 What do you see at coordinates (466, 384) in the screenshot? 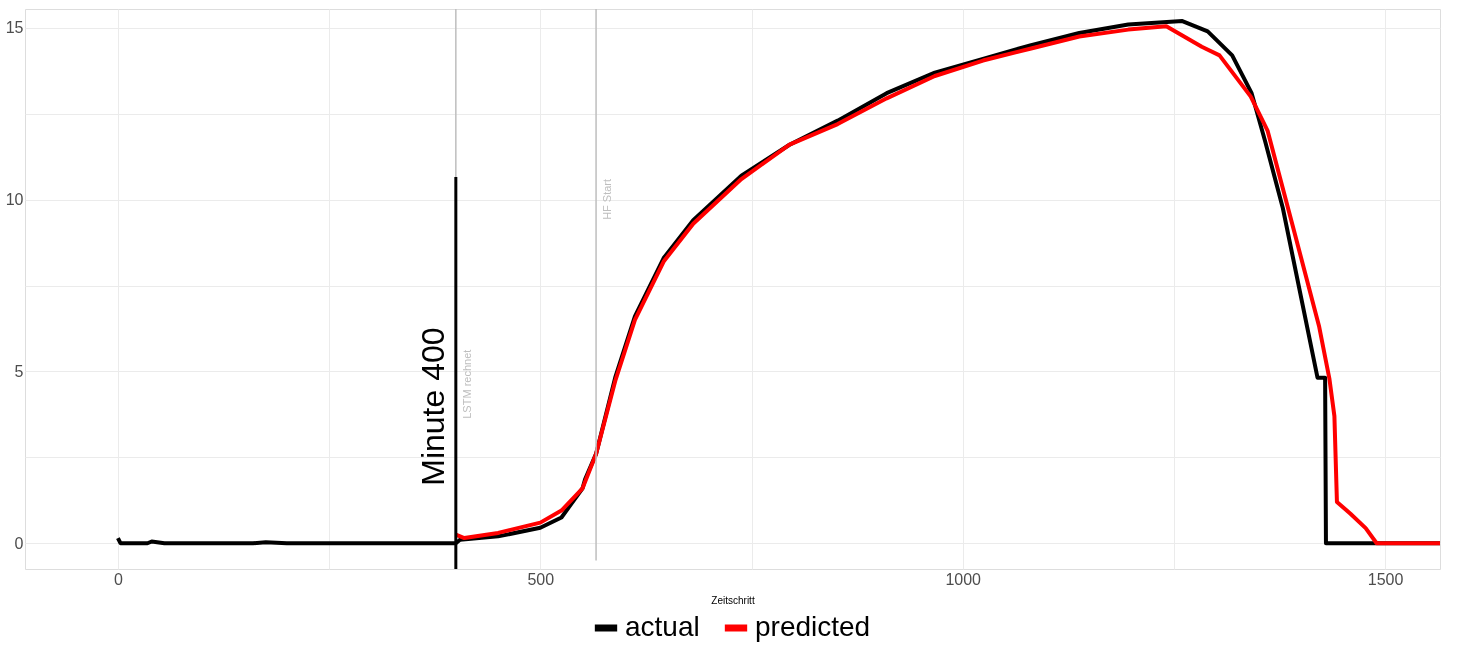
I see `ref-line-label: LSTM rechnet` at bounding box center [466, 384].